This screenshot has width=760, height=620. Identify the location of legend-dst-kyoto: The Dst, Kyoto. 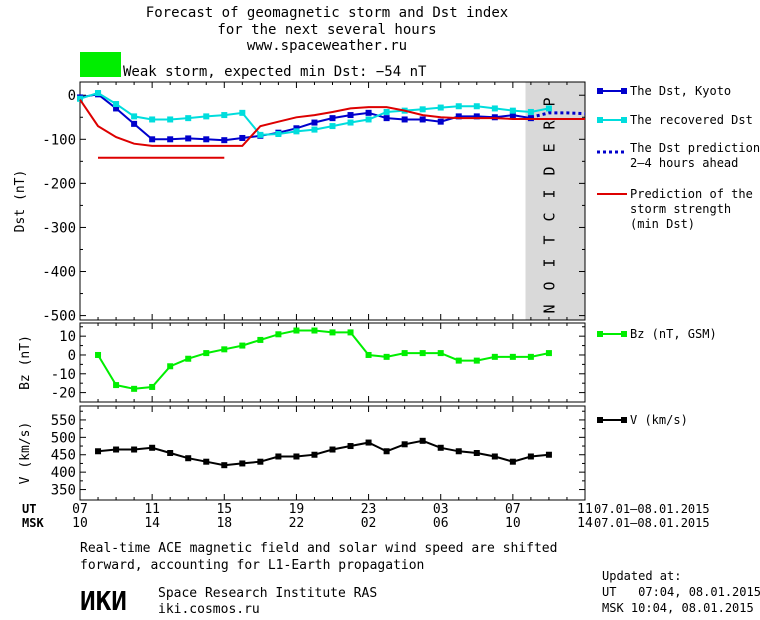
(664, 91).